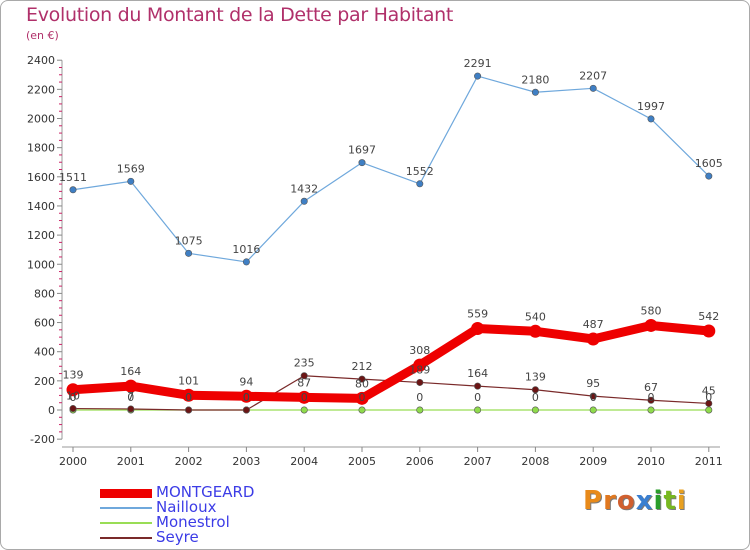  I want to click on y-tick-label: 2000, so click(41, 119).